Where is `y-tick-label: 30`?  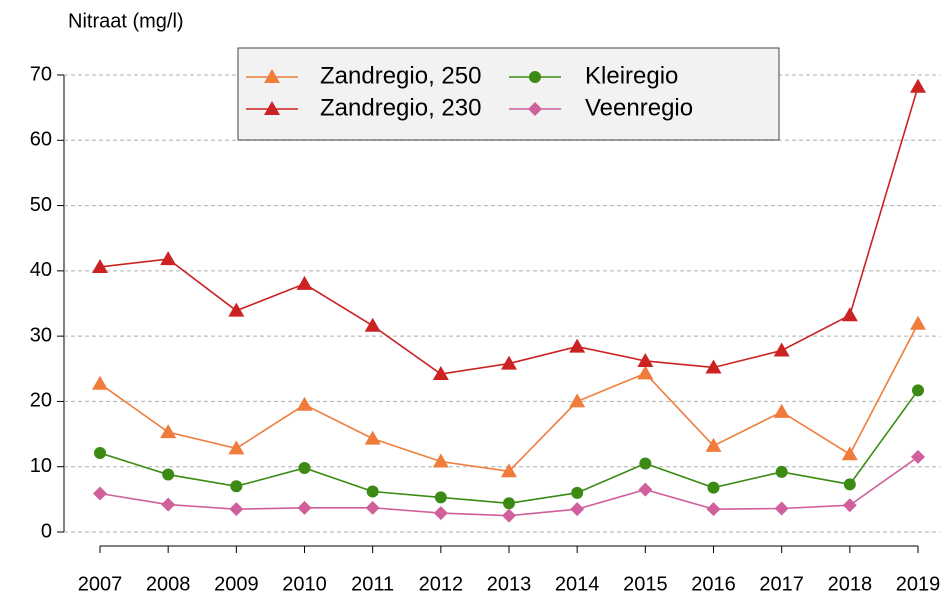 y-tick-label: 30 is located at coordinates (41, 335).